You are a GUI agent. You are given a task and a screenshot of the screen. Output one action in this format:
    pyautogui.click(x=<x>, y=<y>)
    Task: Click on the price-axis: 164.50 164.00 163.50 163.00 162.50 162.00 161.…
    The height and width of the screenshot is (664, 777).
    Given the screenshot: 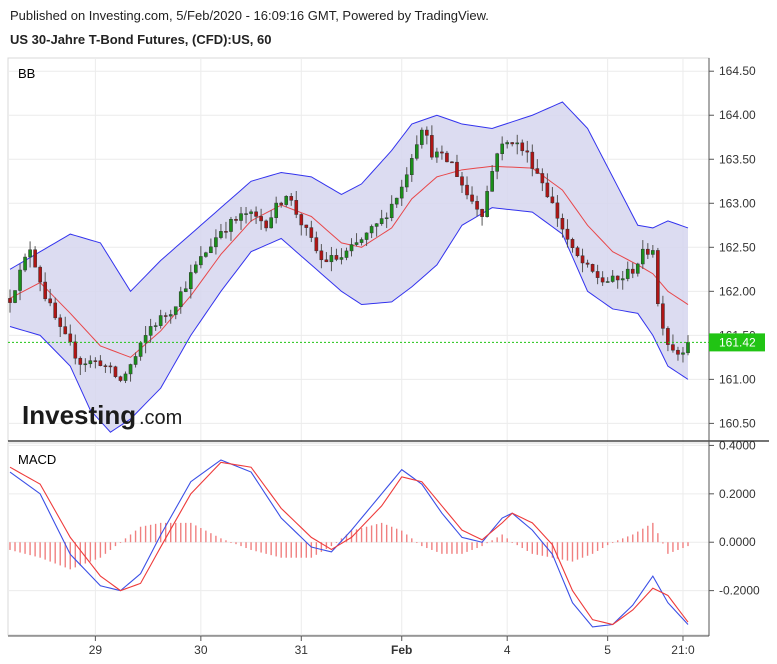 What is the action you would take?
    pyautogui.click(x=734, y=331)
    